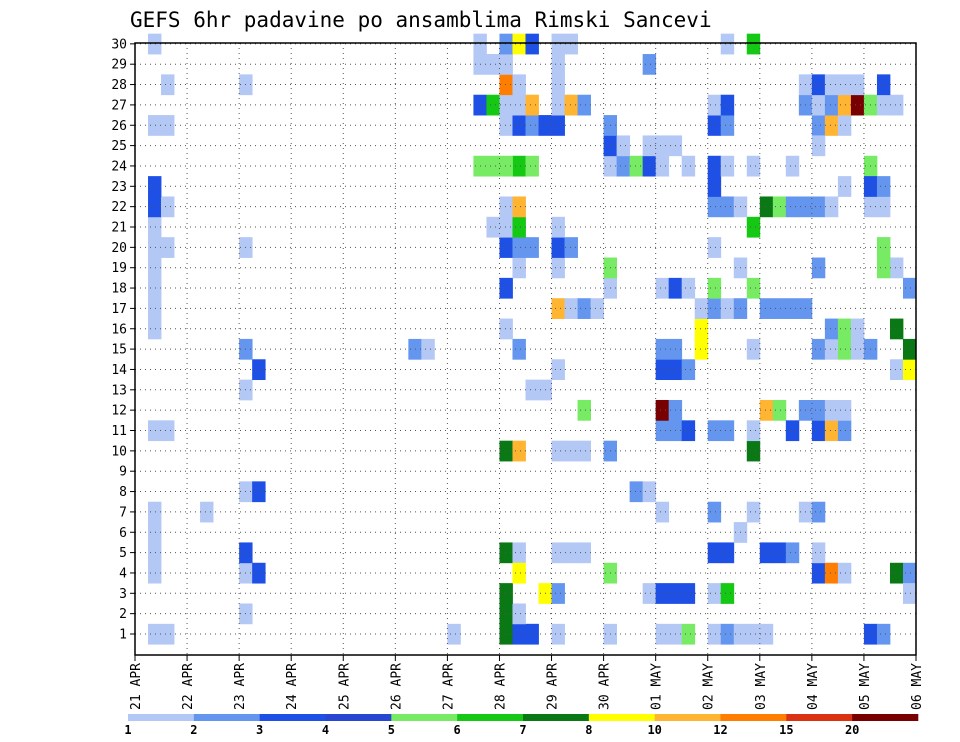 The width and height of the screenshot is (960, 742). Describe the element at coordinates (448, 686) in the screenshot. I see `x-tick-label: 27 APR` at that location.